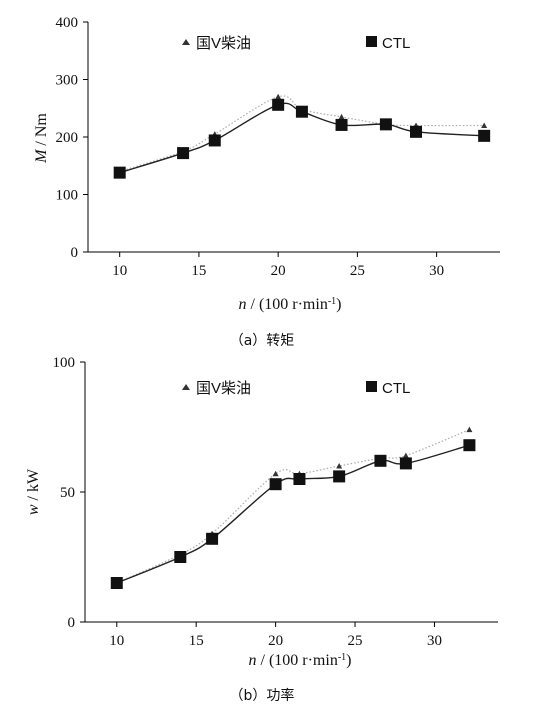 Image resolution: width=540 pixels, height=712 pixels. I want to click on y-axis-title-symbol: M, so click(41, 156).